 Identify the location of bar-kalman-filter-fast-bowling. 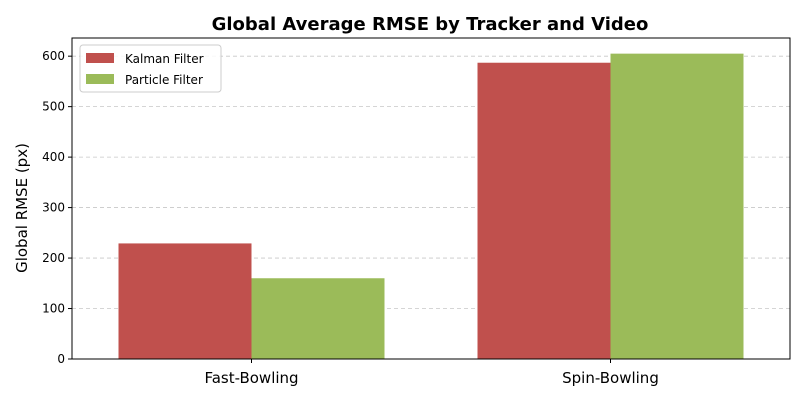
(185, 301).